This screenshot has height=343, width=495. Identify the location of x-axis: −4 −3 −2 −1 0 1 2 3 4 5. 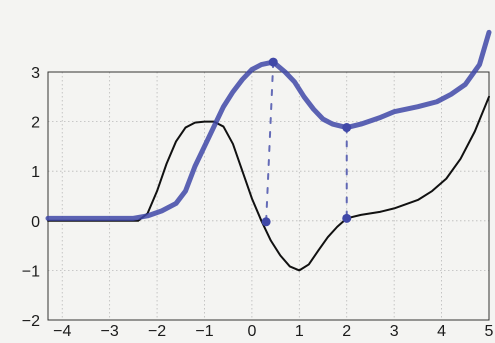
(273, 331).